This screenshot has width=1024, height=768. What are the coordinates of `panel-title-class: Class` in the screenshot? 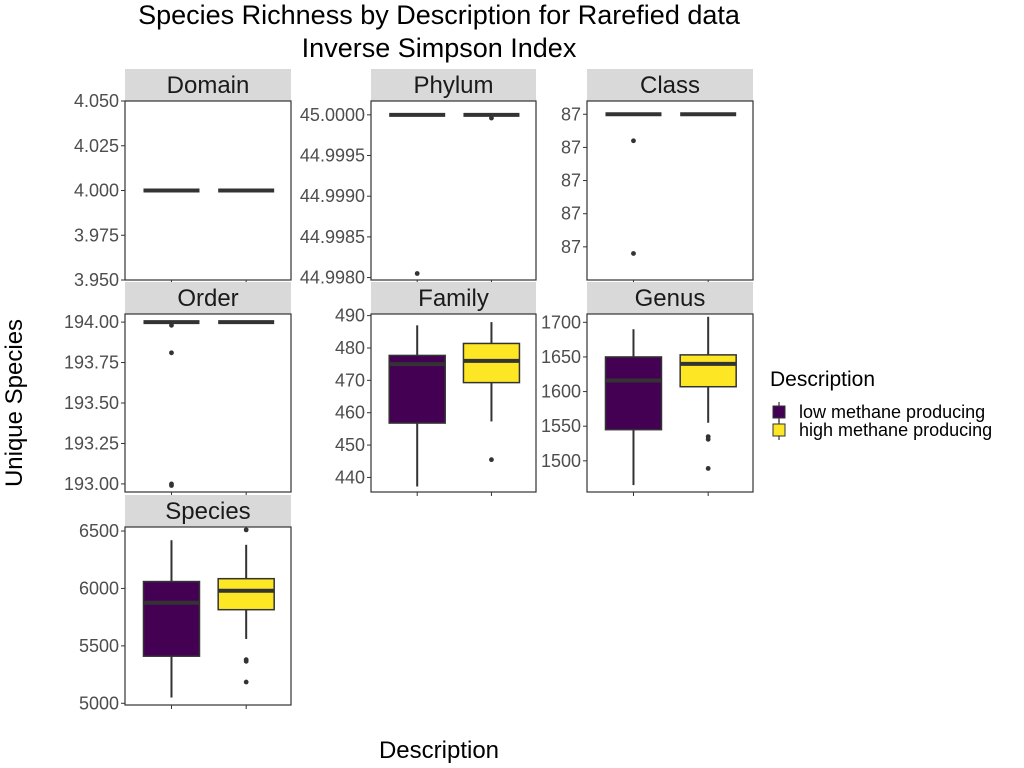 It's located at (670, 85).